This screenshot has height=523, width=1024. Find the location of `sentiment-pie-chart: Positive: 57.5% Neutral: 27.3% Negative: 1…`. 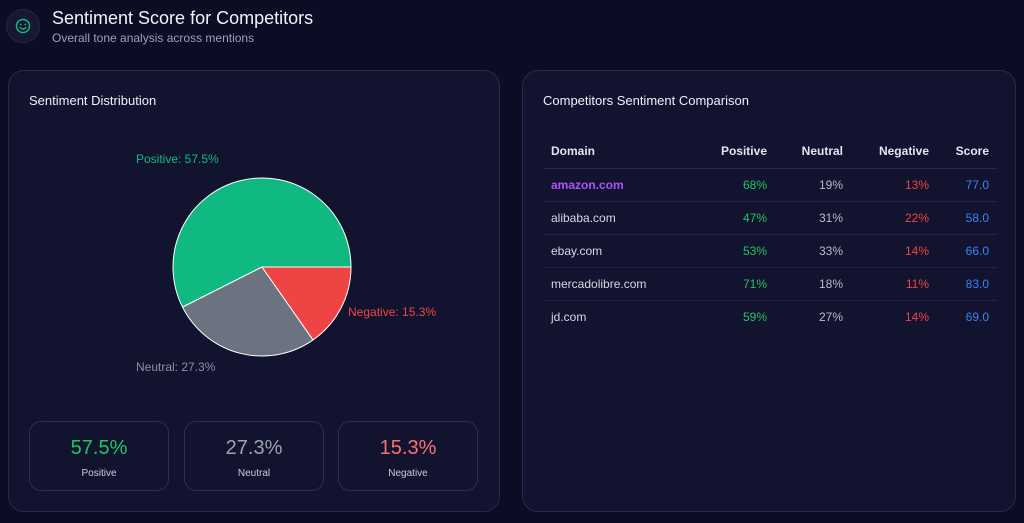

sentiment-pie-chart: Positive: 57.5% Neutral: 27.3% Negative: 1… is located at coordinates (286, 263).